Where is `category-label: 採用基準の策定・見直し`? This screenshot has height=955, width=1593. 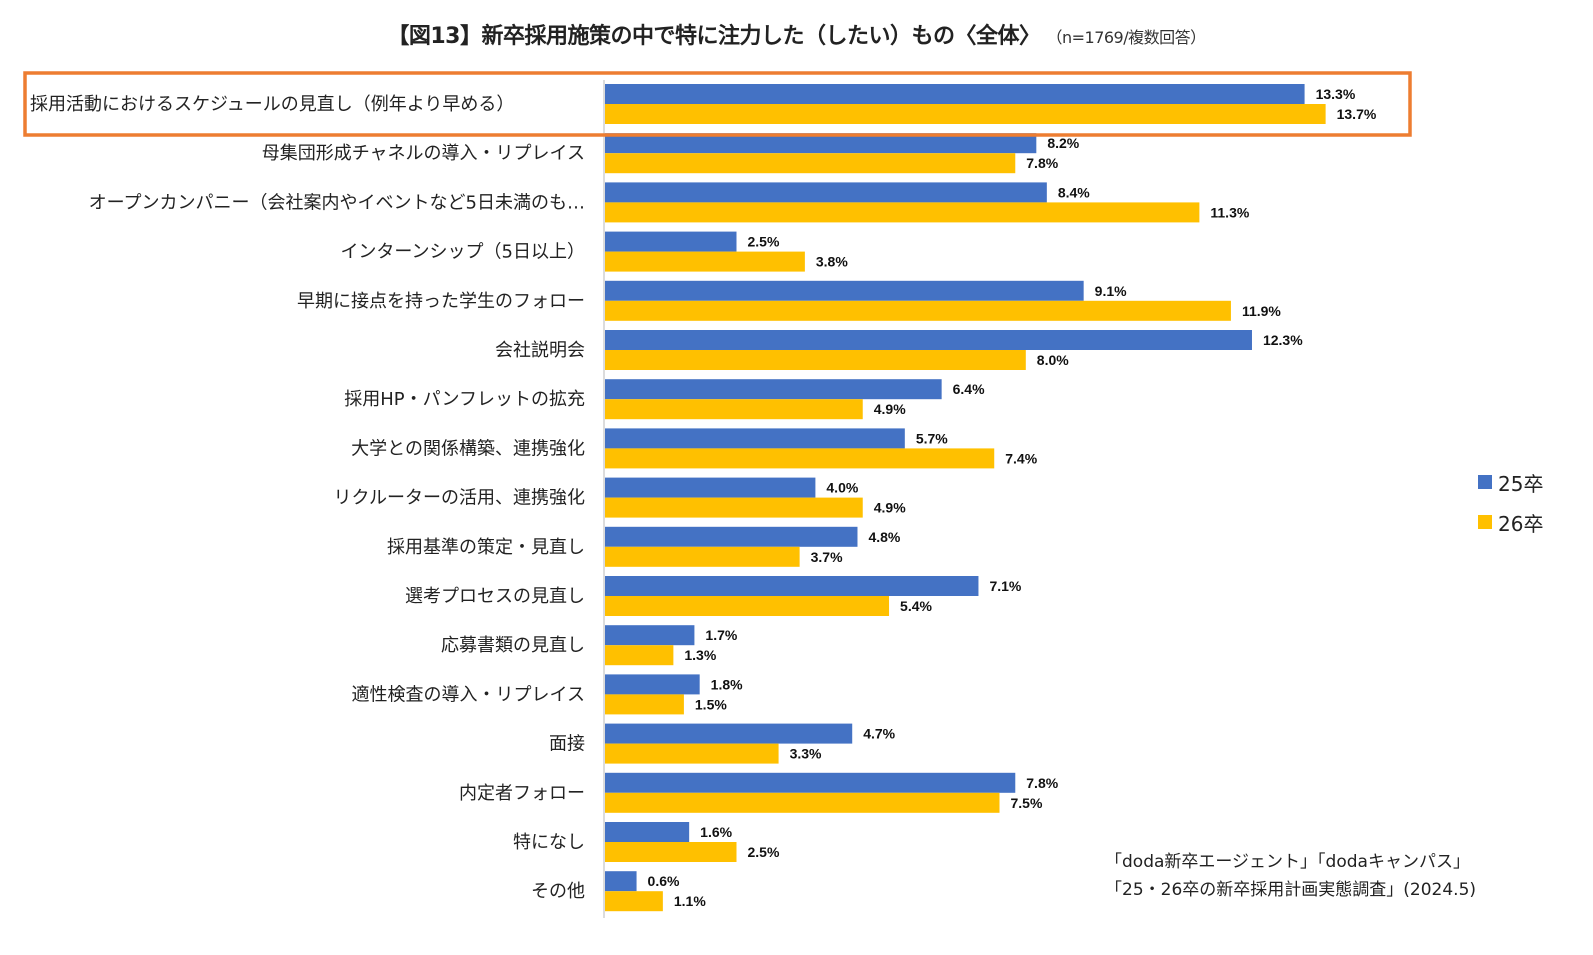
category-label: 採用基準の策定・見直し is located at coordinates (486, 547).